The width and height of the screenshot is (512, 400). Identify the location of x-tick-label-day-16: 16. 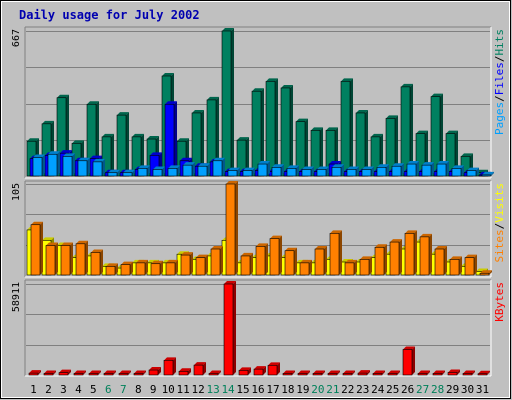
(257, 389).